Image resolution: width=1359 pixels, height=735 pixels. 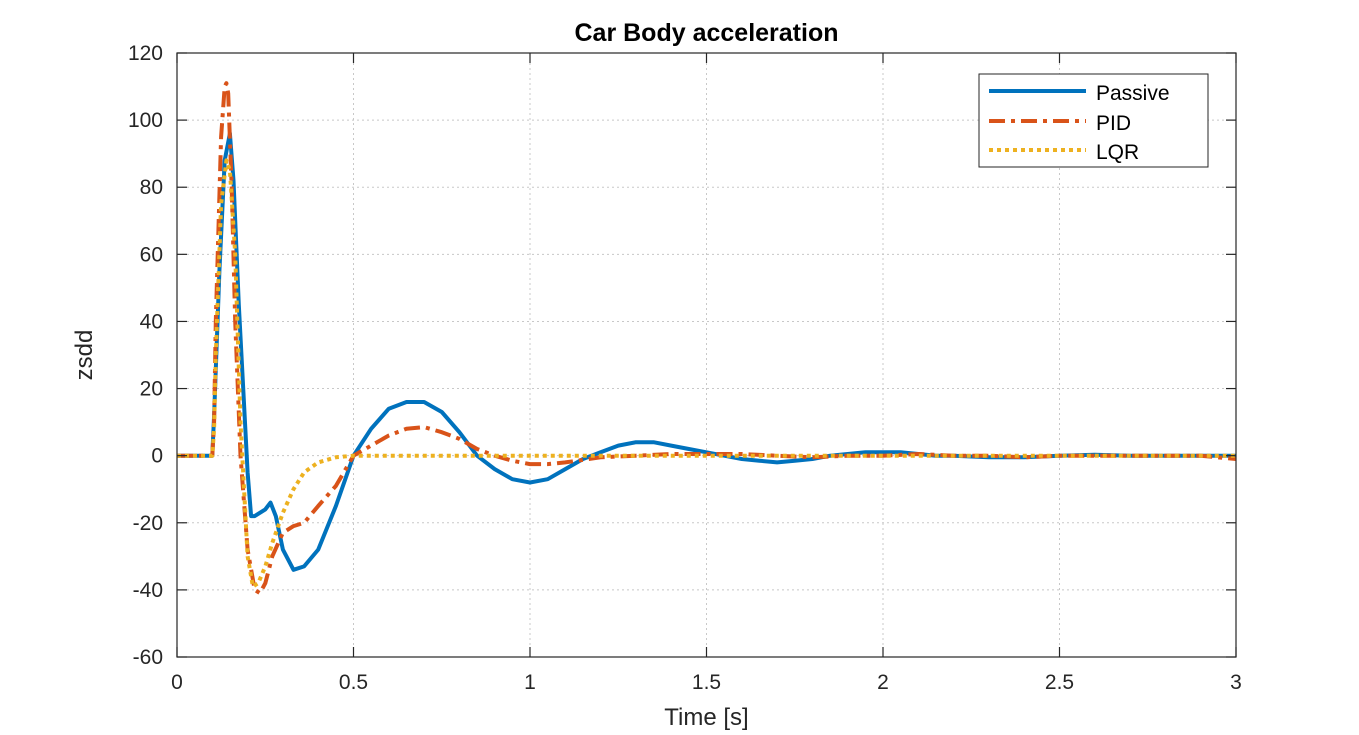 What do you see at coordinates (1117, 152) in the screenshot?
I see `legend-label-lqr: LQR` at bounding box center [1117, 152].